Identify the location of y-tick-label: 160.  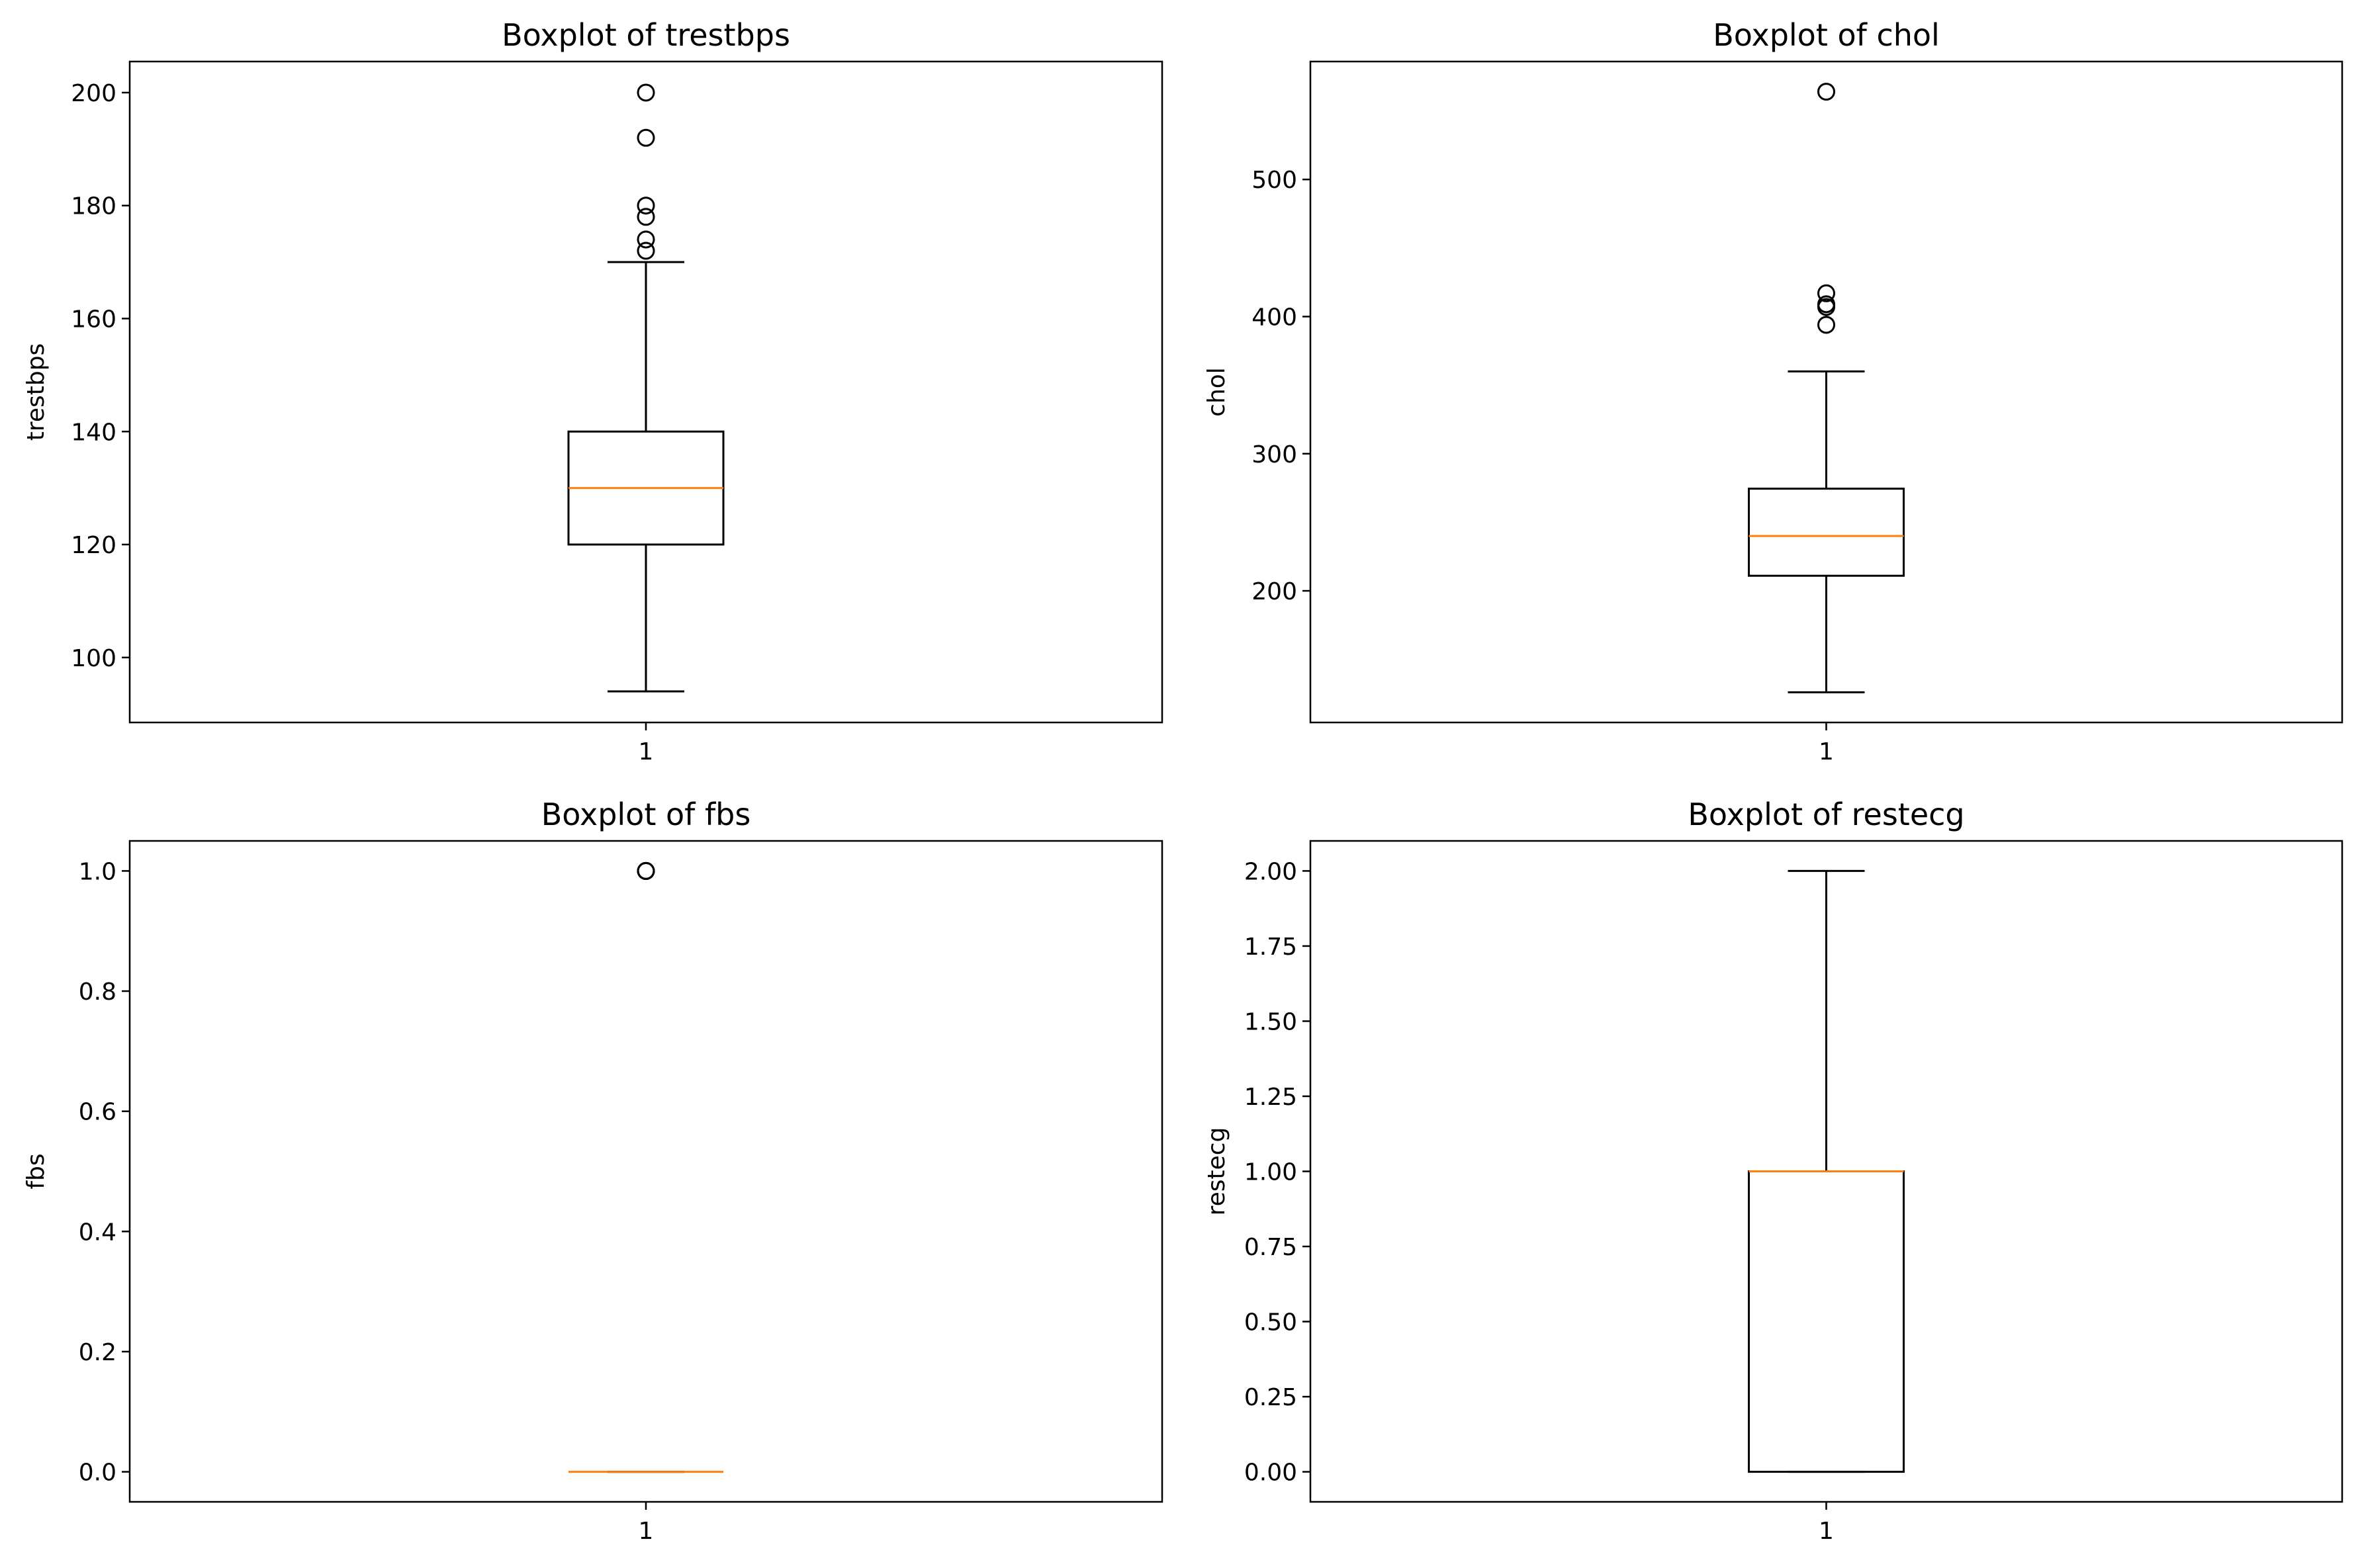
(93, 320).